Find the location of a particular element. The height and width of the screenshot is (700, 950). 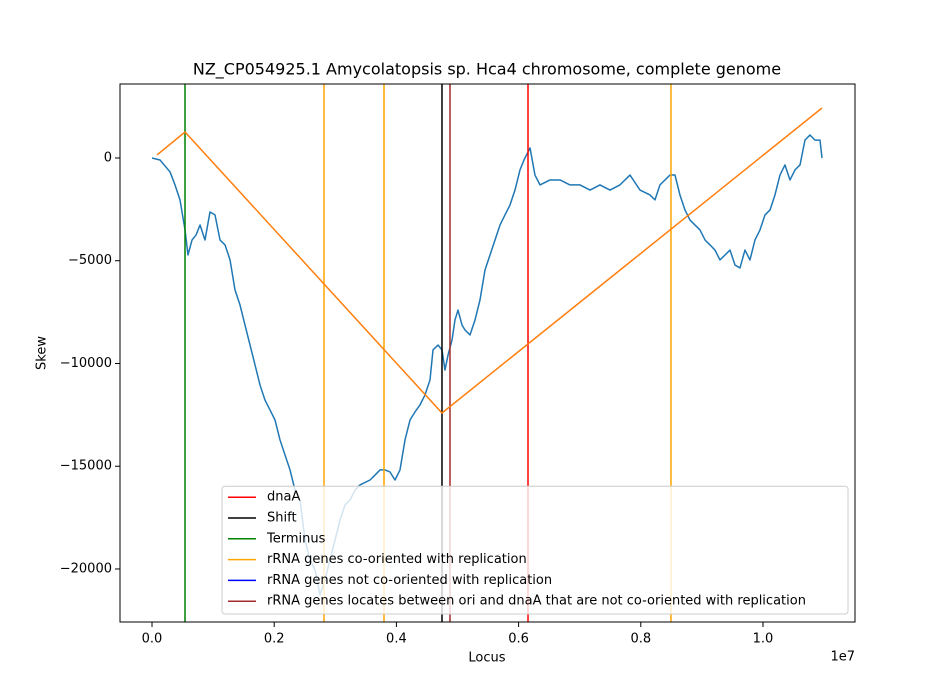

legend-label: rRNA genes co-oriented with replication is located at coordinates (397, 559).